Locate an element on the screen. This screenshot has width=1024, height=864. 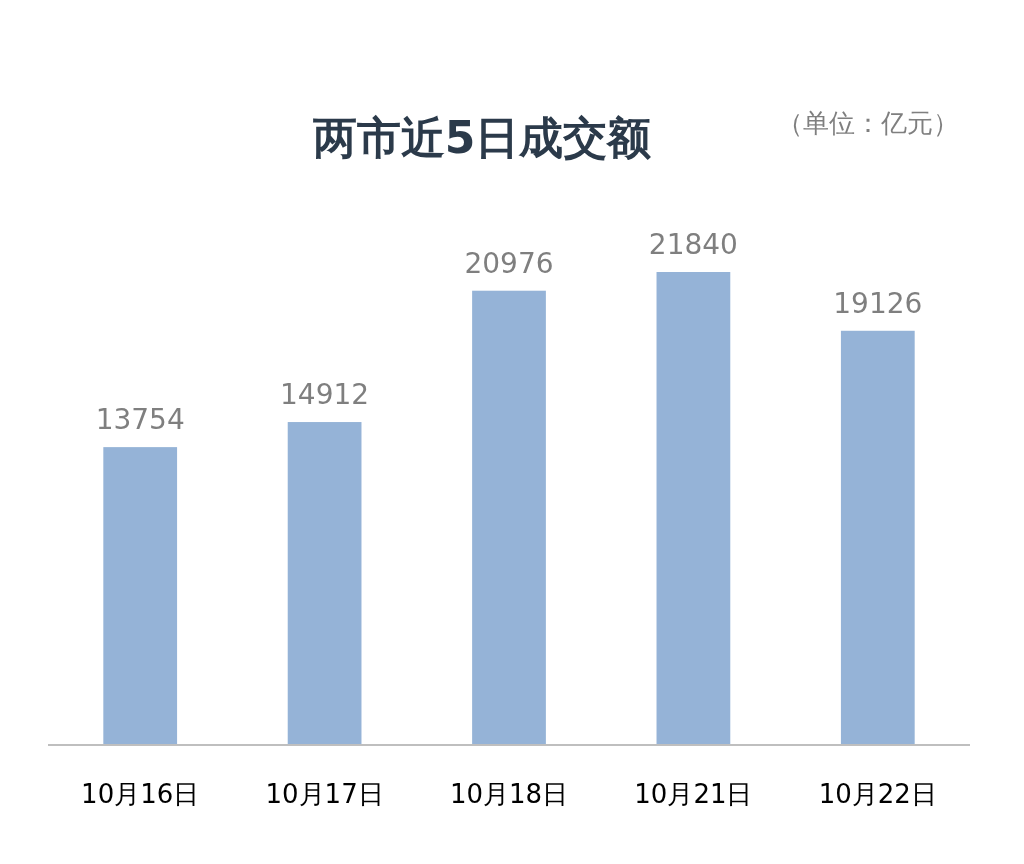
x-tick-label: 10月21日 is located at coordinates (693, 794).